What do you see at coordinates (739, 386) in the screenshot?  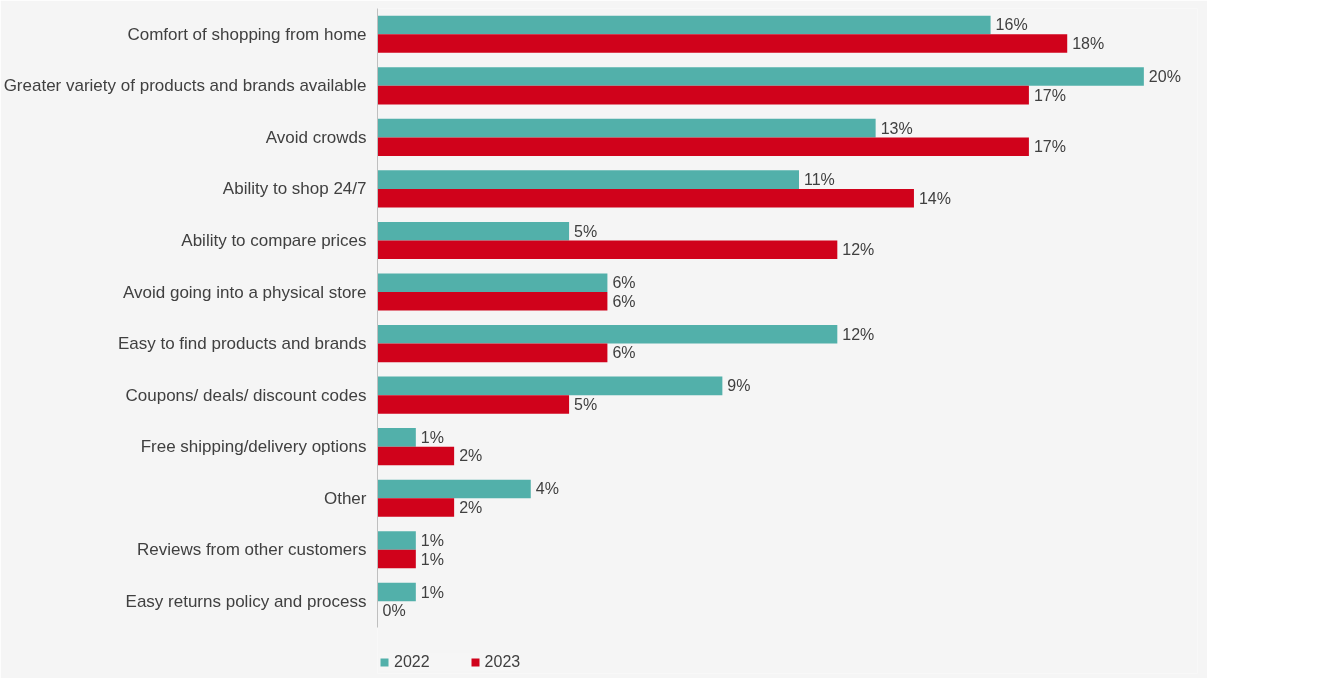 I see `data-label: 9%` at bounding box center [739, 386].